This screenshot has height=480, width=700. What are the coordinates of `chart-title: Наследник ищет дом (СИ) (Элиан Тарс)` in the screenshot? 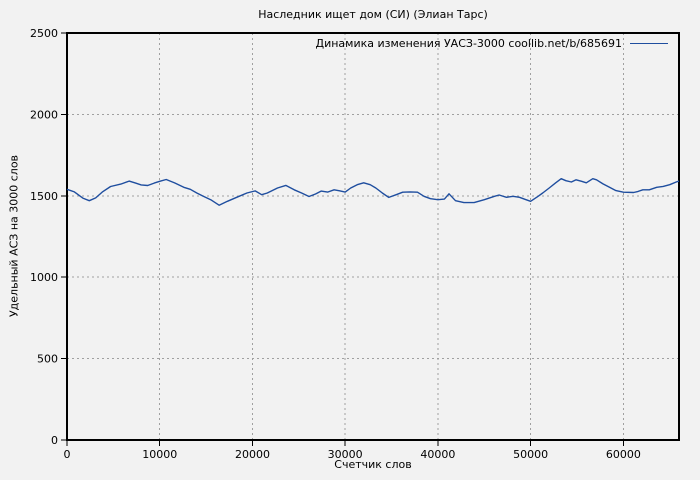 It's located at (373, 14).